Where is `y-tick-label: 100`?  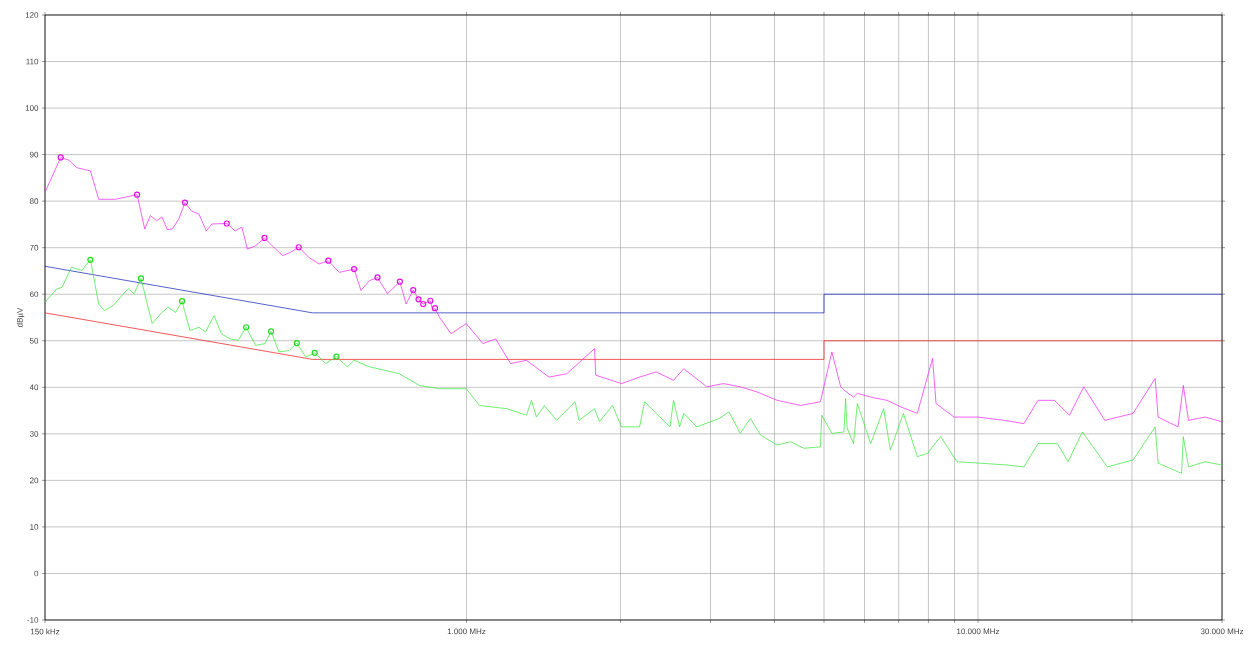
y-tick-label: 100 is located at coordinates (32, 108).